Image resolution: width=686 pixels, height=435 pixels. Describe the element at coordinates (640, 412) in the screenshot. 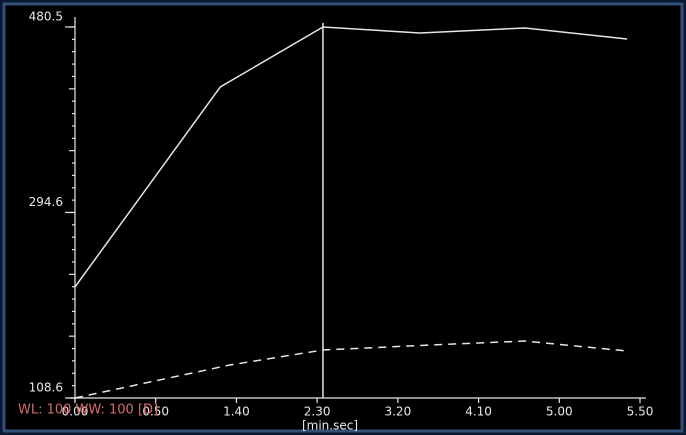

I see `x-tick-label: 5.50` at that location.